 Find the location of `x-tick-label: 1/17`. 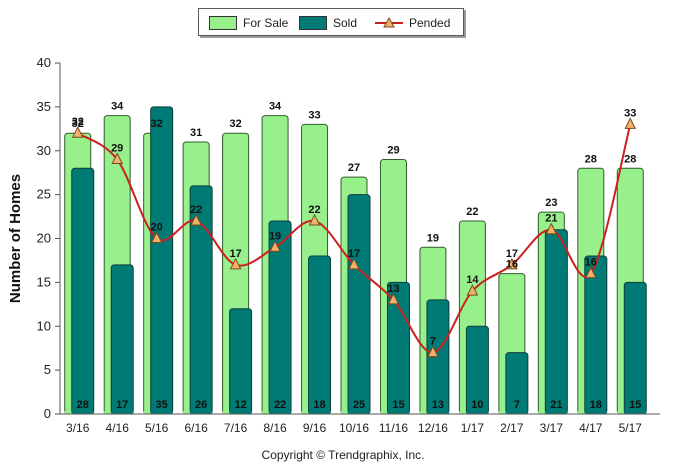

x-tick-label: 1/17 is located at coordinates (473, 428).